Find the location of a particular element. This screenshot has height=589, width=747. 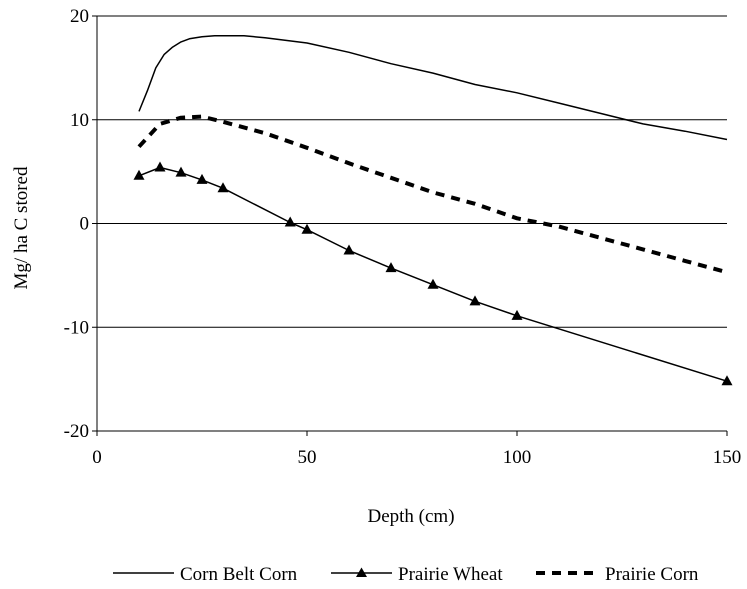

y-tick-label: 0 is located at coordinates (85, 224).